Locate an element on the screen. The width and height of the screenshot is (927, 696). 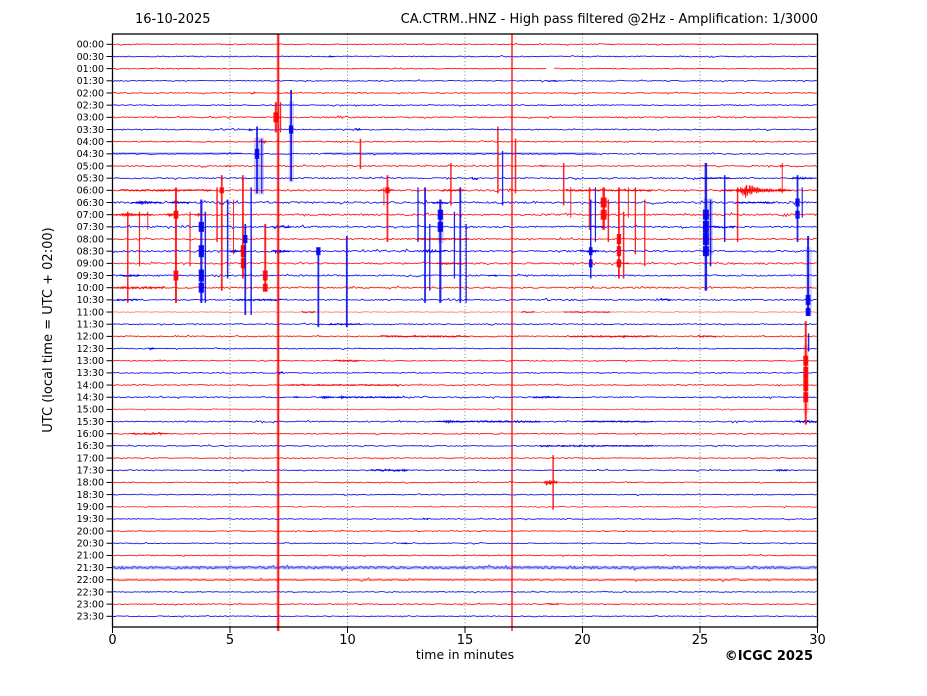
y-tick-label: 18:00 is located at coordinates (90, 483).